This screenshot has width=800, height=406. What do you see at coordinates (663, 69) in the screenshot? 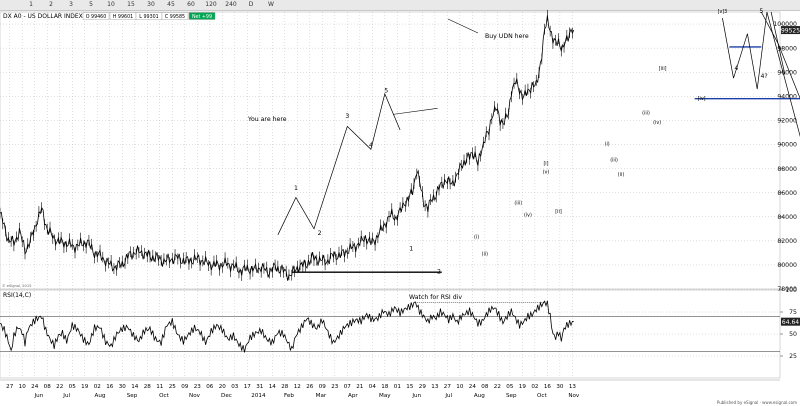
I see `wave-label: [iii]` at bounding box center [663, 69].